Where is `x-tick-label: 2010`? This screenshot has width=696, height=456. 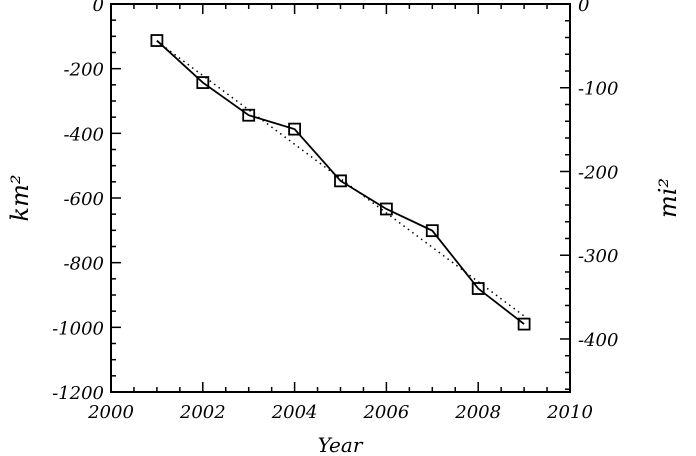 x-tick-label: 2010 is located at coordinates (569, 412).